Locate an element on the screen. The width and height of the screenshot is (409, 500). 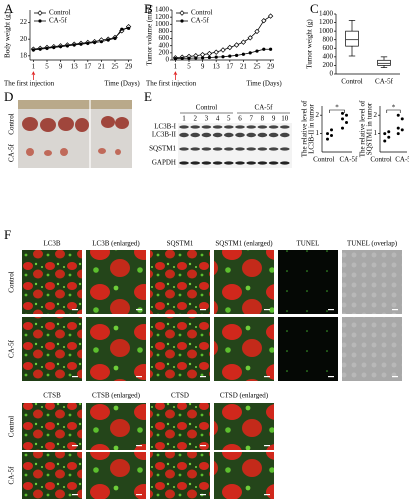
tumor-photo is located at coordinates (75, 134).